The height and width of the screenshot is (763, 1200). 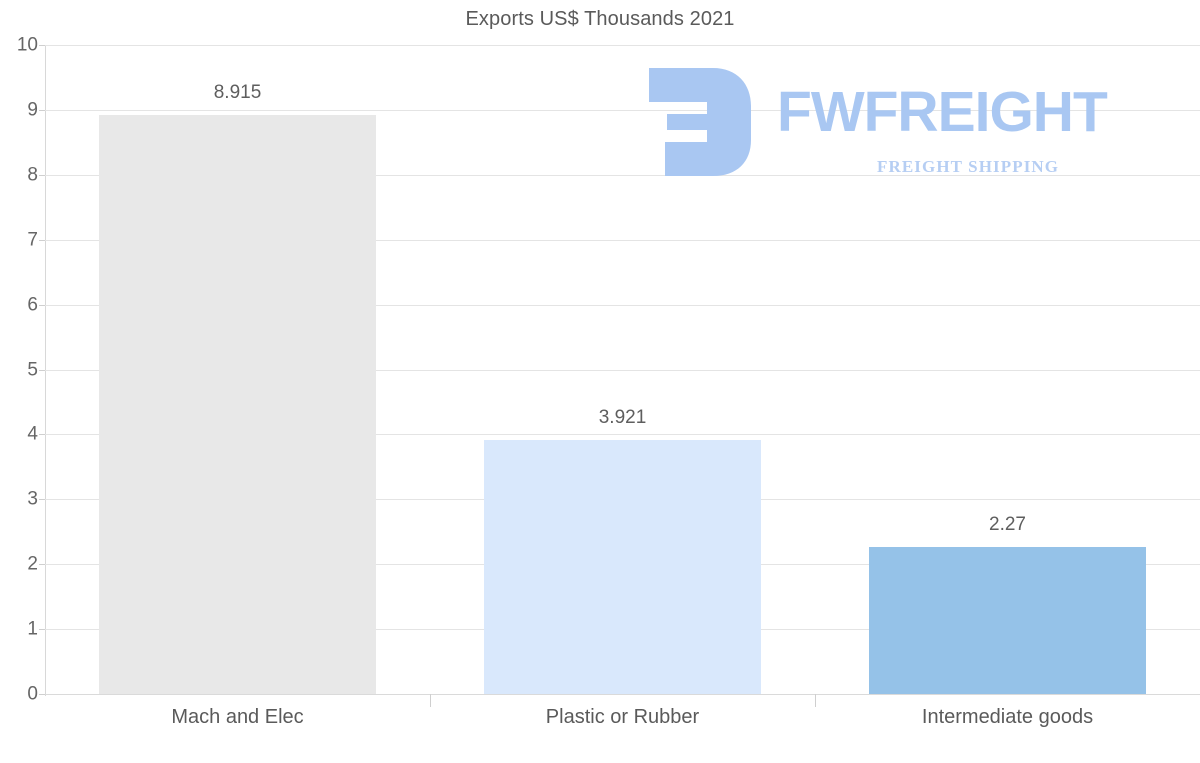 I want to click on x-axis-category-label: Mach and Elec, so click(x=237, y=717).